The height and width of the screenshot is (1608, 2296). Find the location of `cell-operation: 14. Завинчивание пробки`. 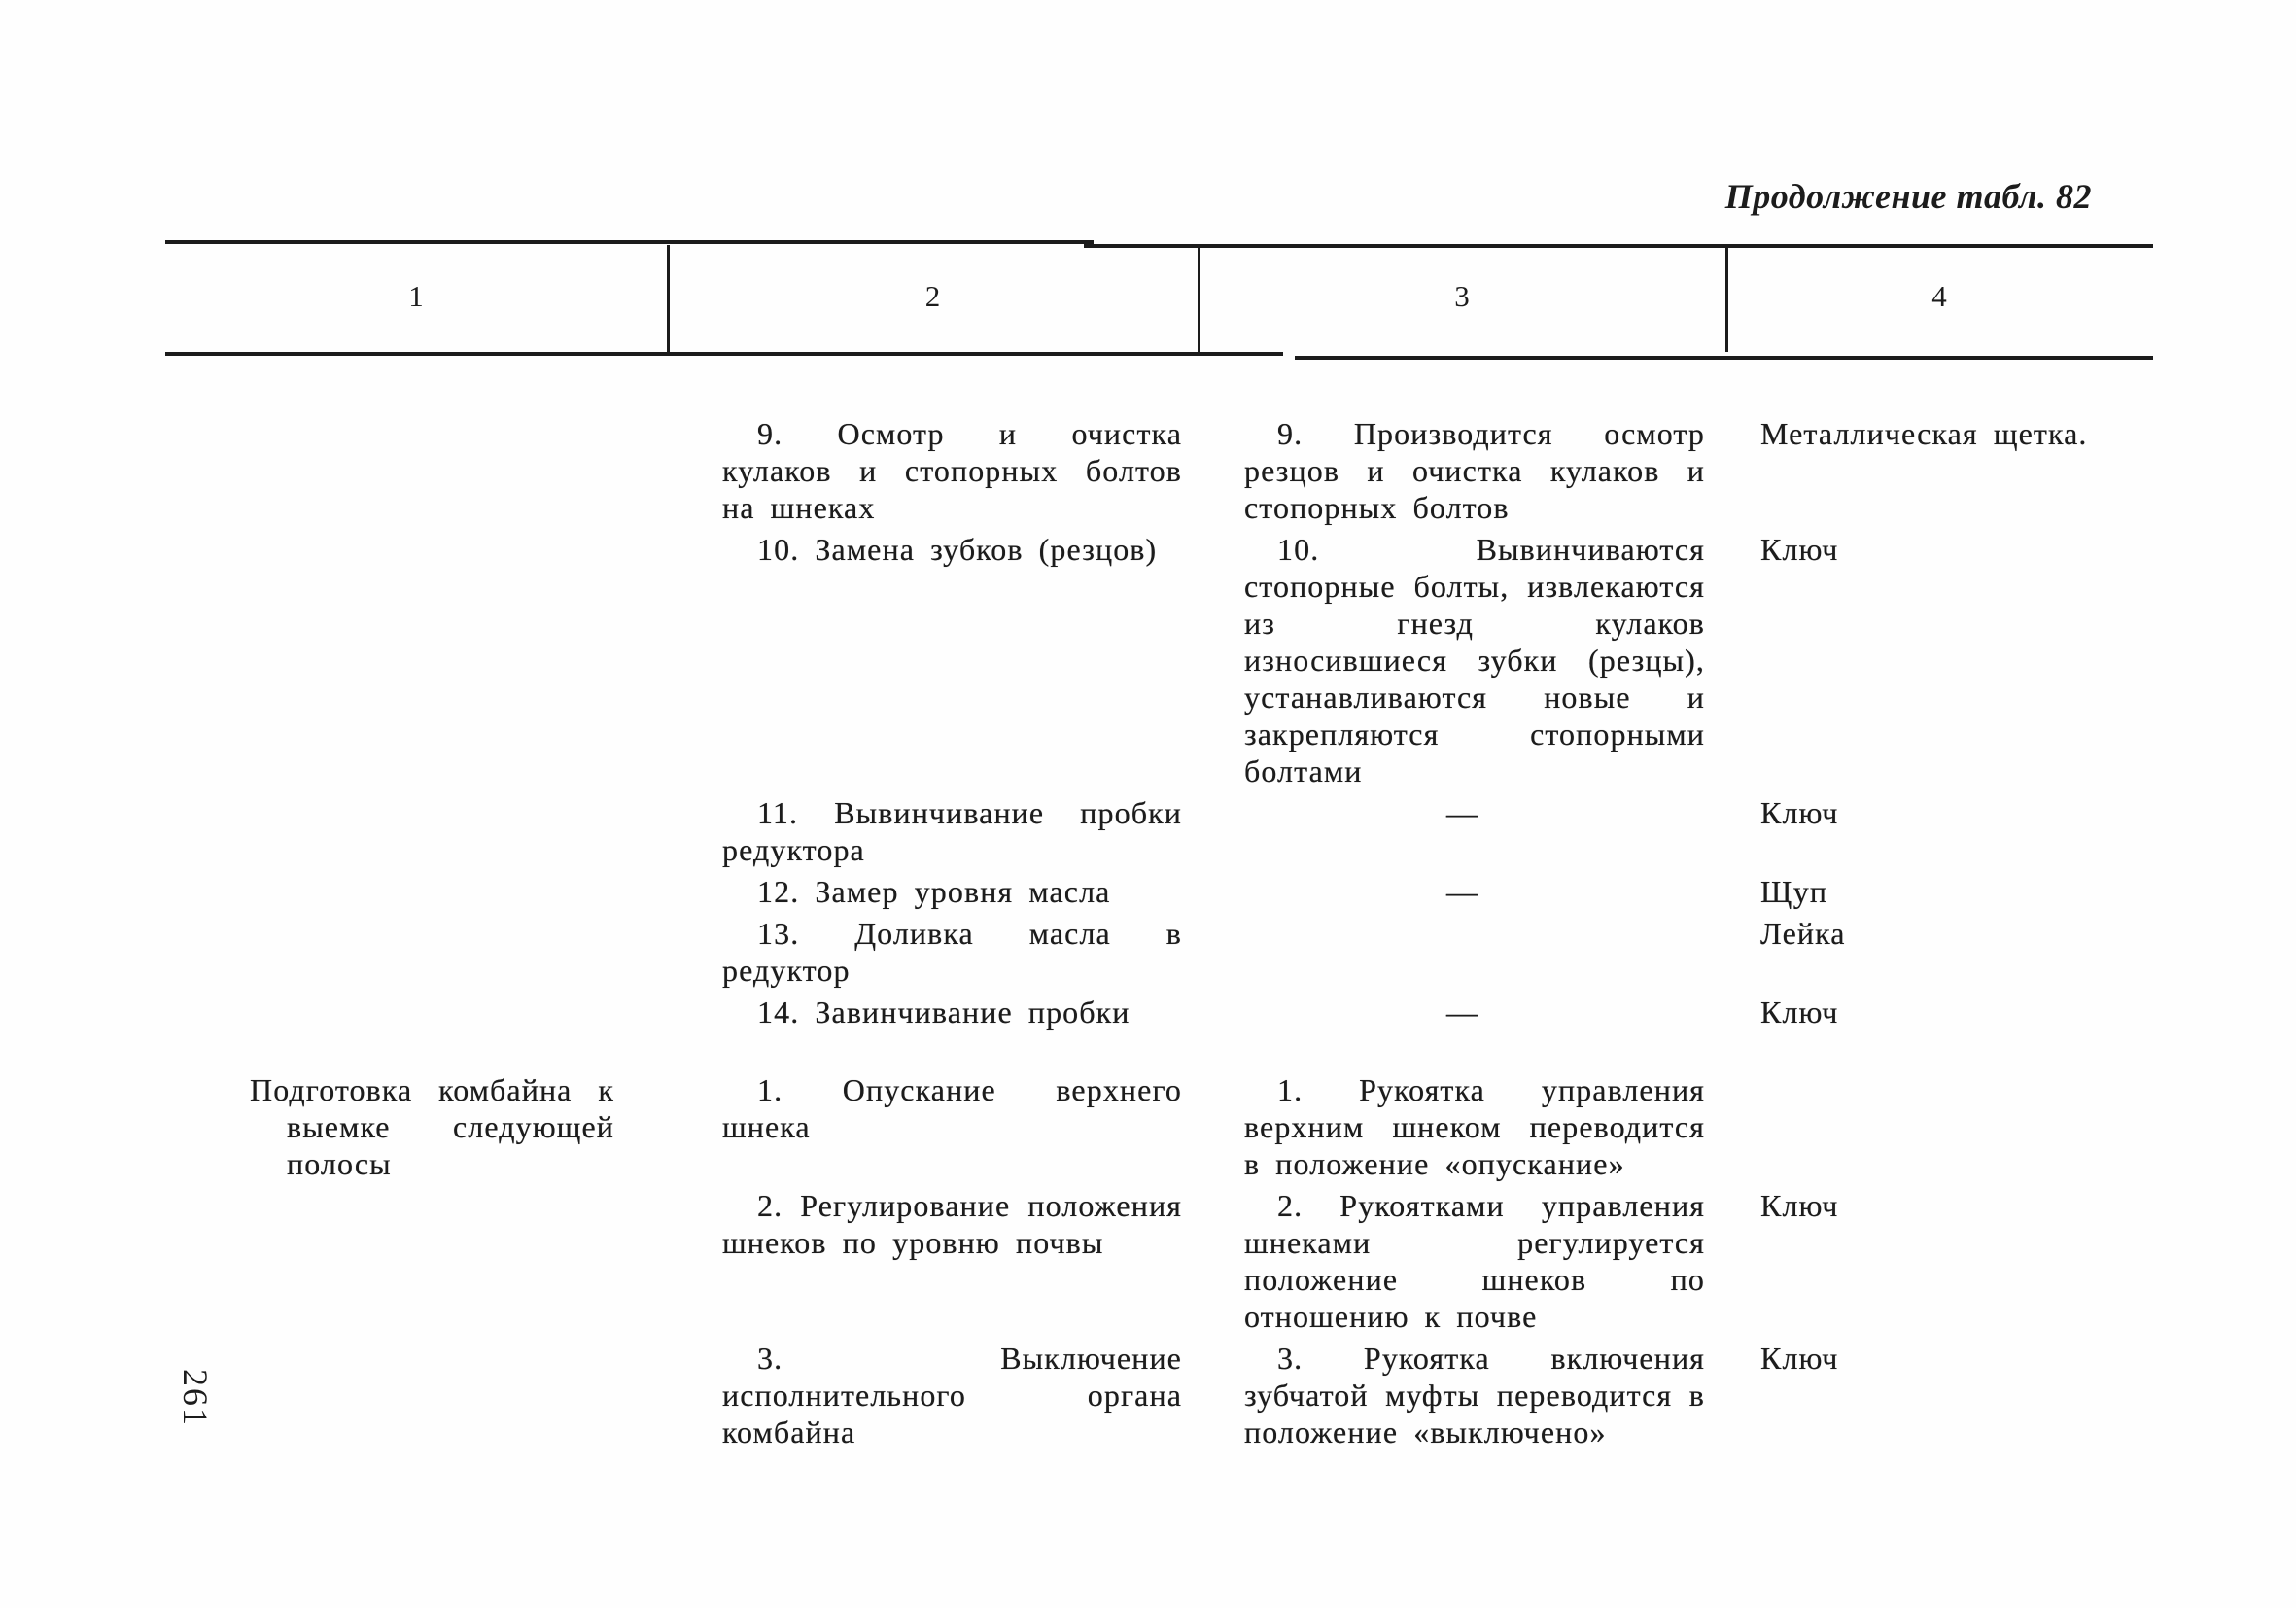

cell-operation: 14. Завинчивание пробки is located at coordinates (944, 1012).